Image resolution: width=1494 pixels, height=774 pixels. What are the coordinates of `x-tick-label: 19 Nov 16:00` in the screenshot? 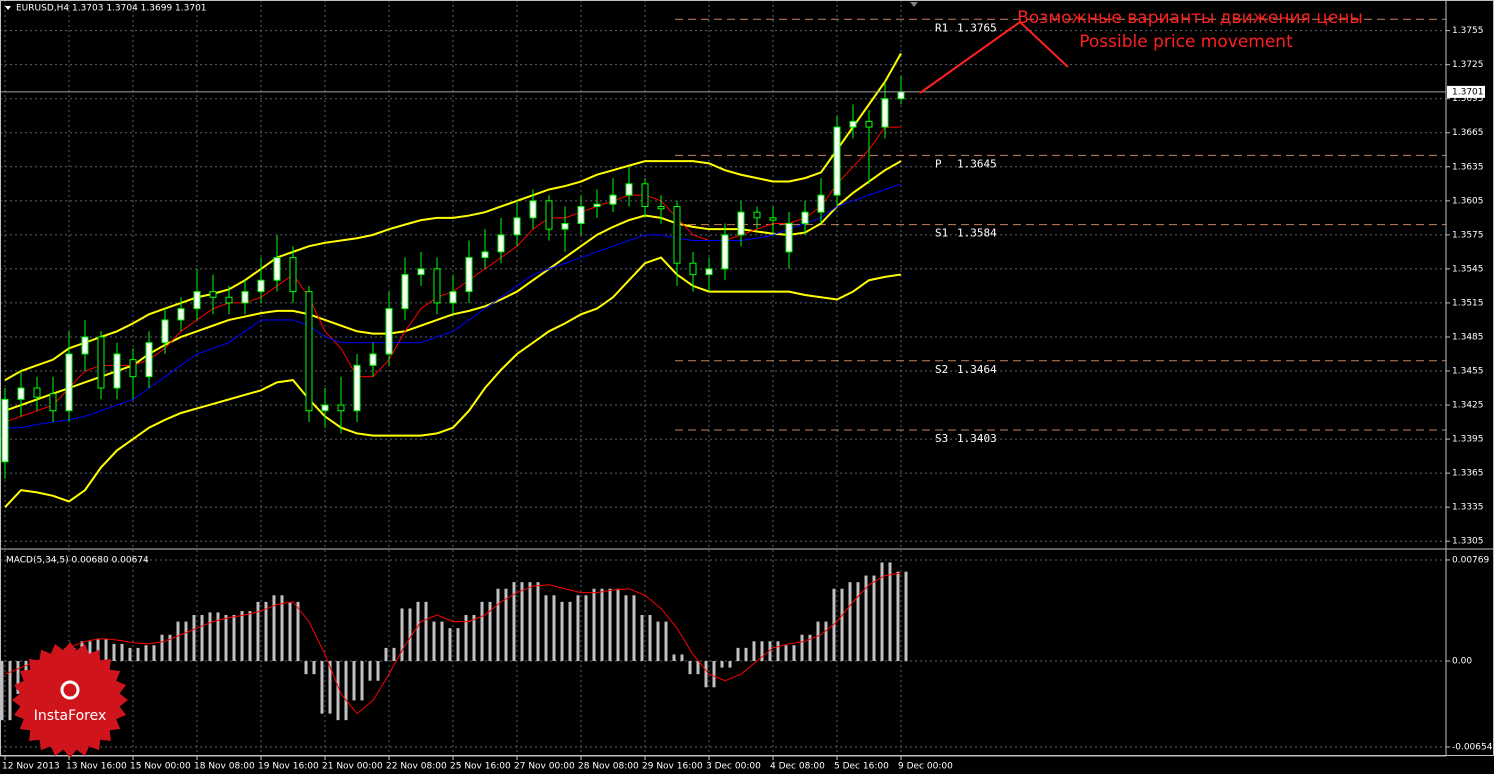 It's located at (288, 767).